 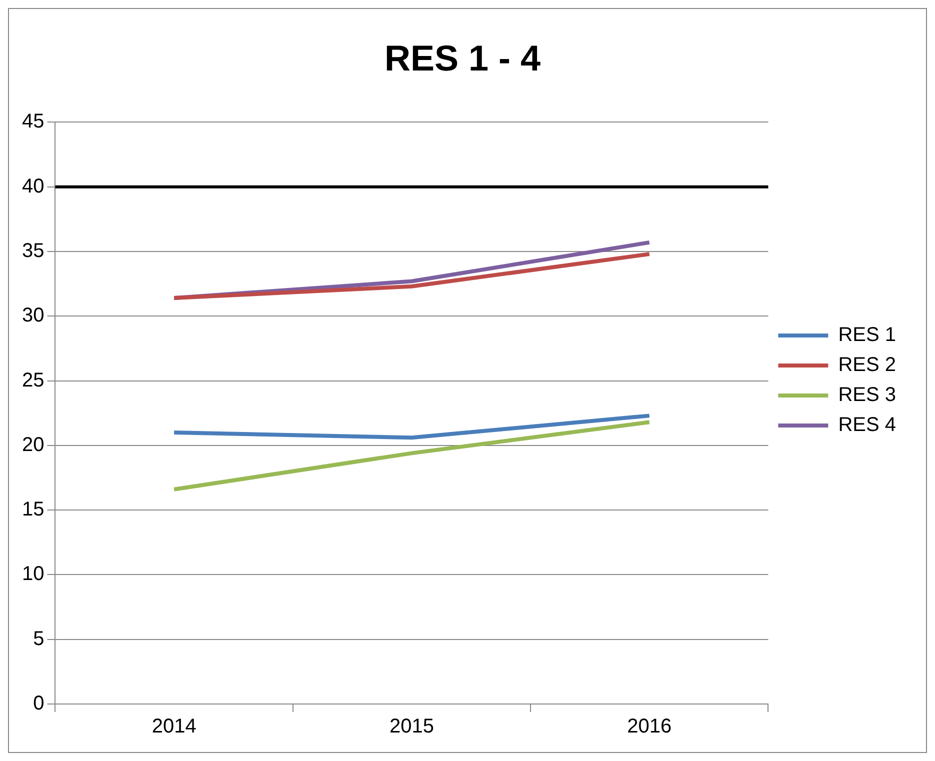 I want to click on y-tick-label: 15, so click(x=33, y=509).